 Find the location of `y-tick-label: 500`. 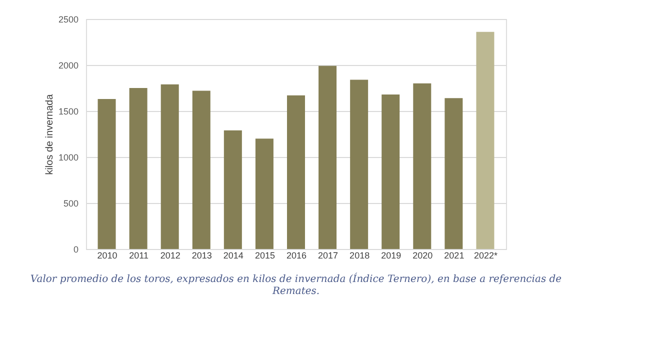

y-tick-label: 500 is located at coordinates (70, 203).